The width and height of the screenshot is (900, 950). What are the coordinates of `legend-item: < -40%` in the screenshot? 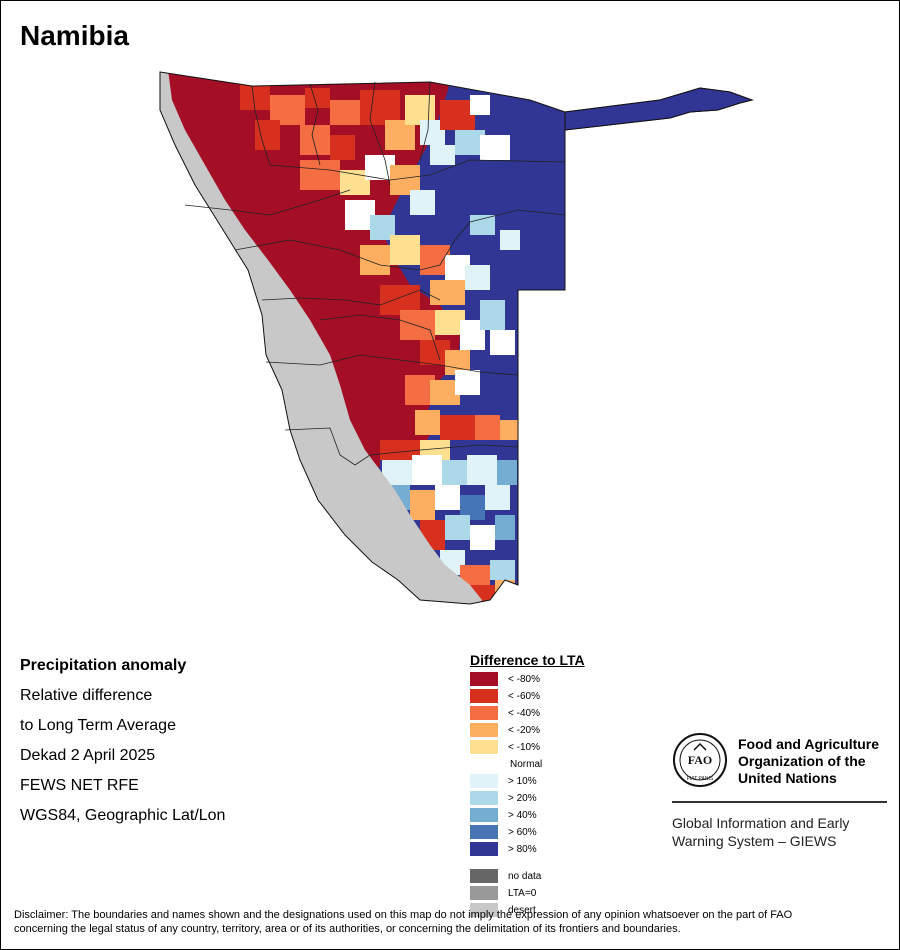 It's located at (527, 714).